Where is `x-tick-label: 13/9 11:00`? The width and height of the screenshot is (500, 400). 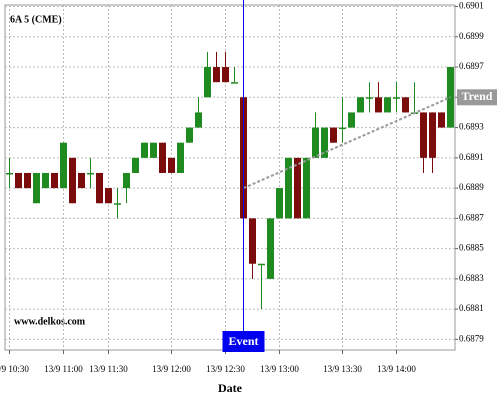
x-tick-label: 13/9 11:00 is located at coordinates (63, 369).